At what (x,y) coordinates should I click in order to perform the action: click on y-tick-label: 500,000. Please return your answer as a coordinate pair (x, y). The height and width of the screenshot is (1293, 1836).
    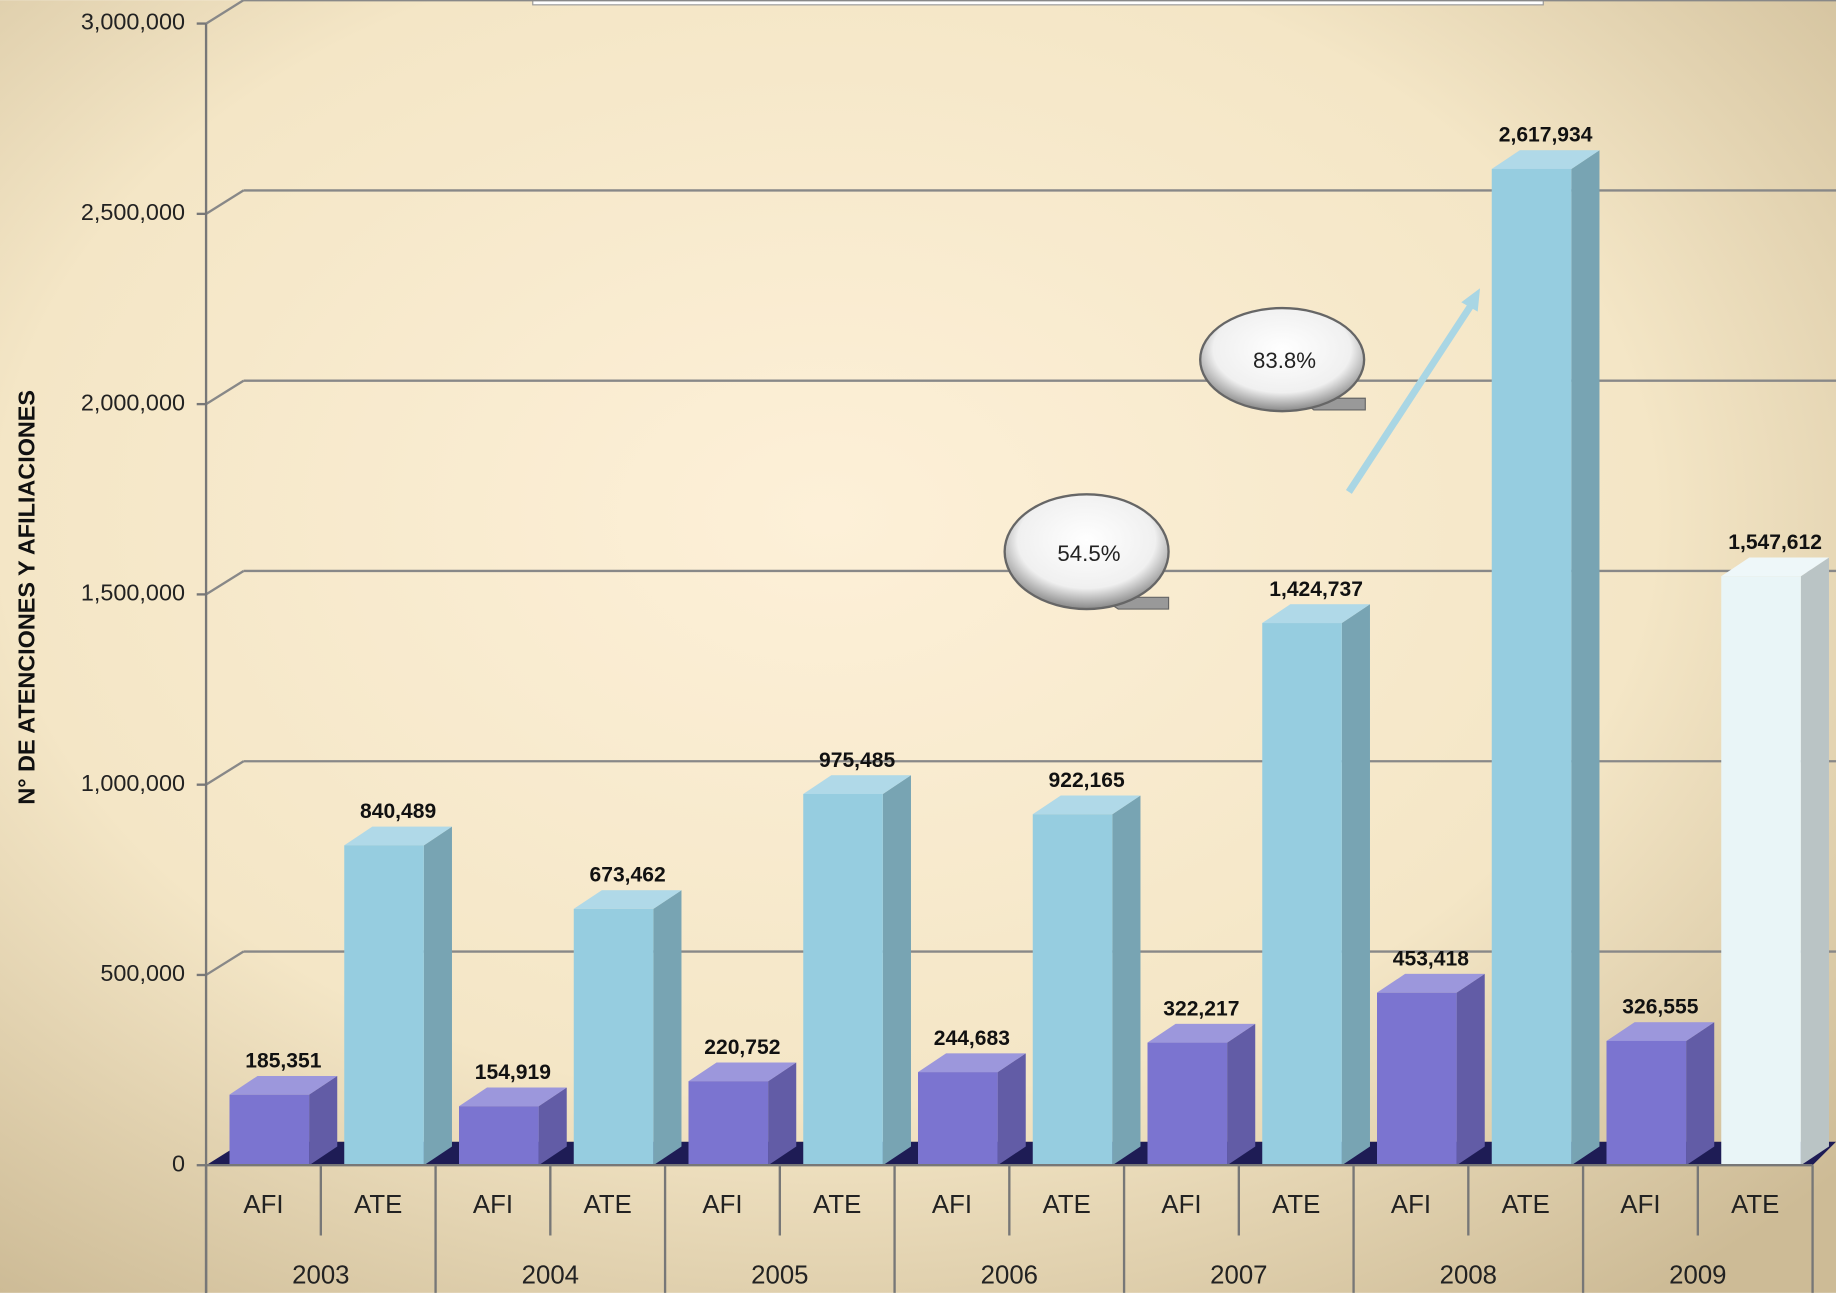
    Looking at the image, I should click on (142, 973).